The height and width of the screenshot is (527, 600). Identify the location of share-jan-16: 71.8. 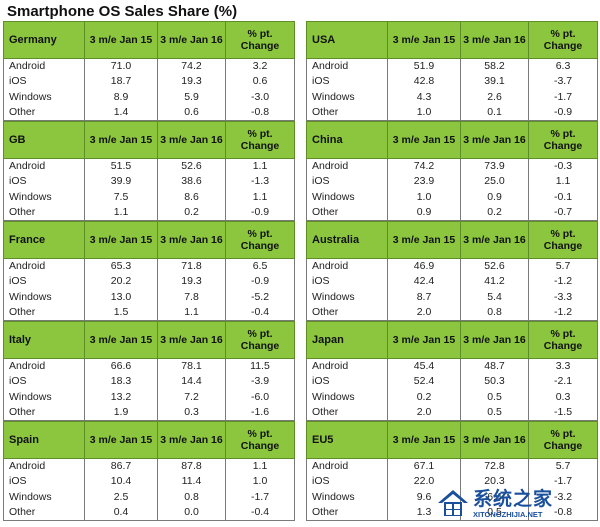
(191, 266).